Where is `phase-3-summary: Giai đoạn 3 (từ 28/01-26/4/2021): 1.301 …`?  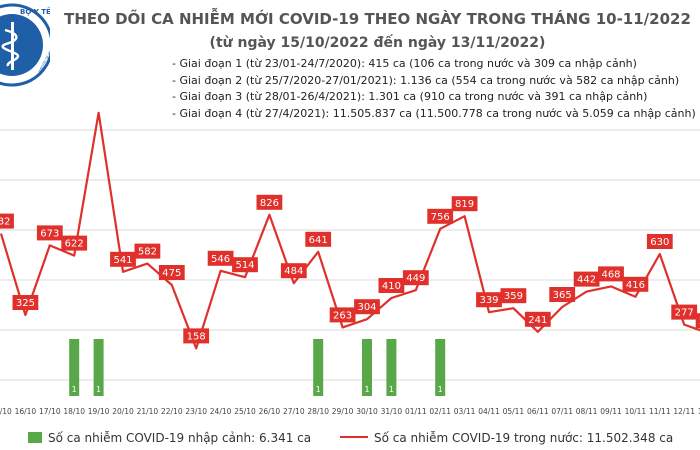 phase-3-summary: Giai đoạn 3 (từ 28/01-26/4/2021): 1.301 … is located at coordinates (434, 97).